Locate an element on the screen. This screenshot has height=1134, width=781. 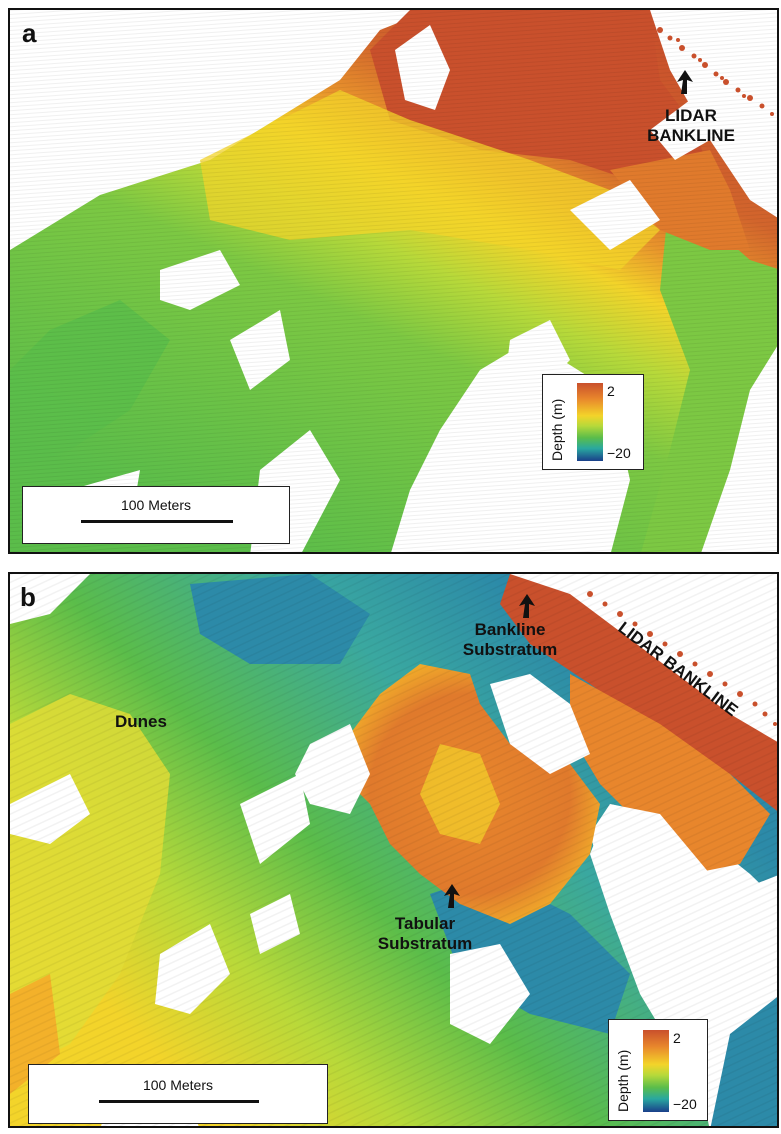
legend-ramp-b is located at coordinates (656, 1071).